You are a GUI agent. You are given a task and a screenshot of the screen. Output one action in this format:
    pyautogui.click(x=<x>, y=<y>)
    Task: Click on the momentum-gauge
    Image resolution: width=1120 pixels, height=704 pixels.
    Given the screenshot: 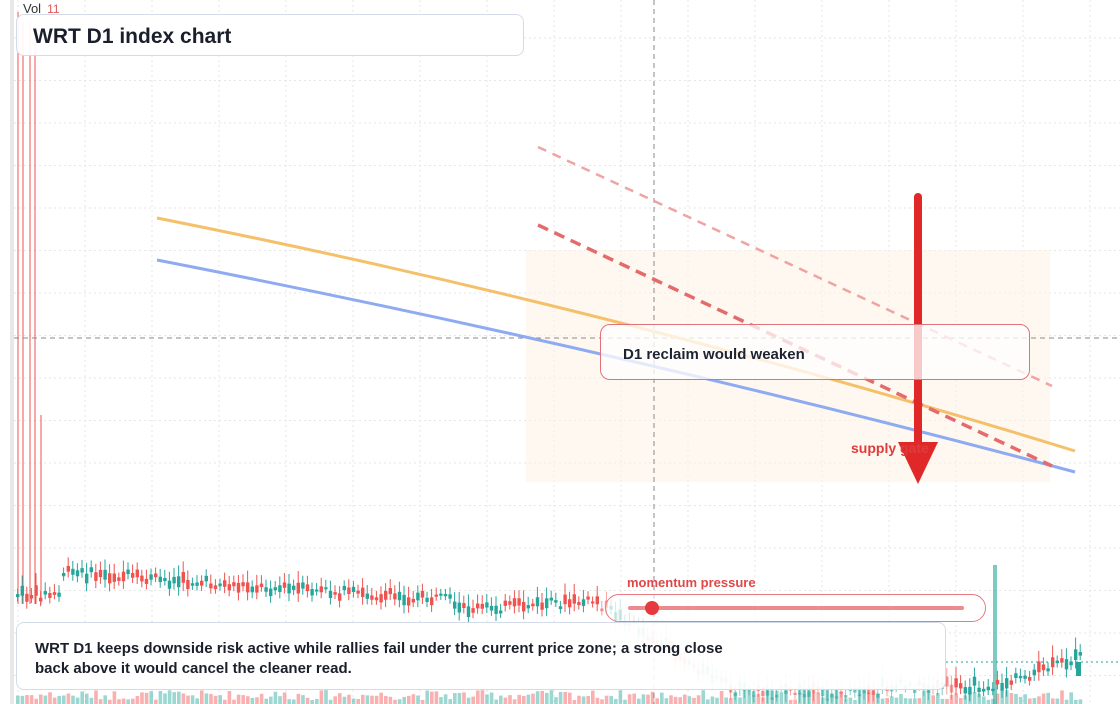 What is the action you would take?
    pyautogui.click(x=795, y=608)
    